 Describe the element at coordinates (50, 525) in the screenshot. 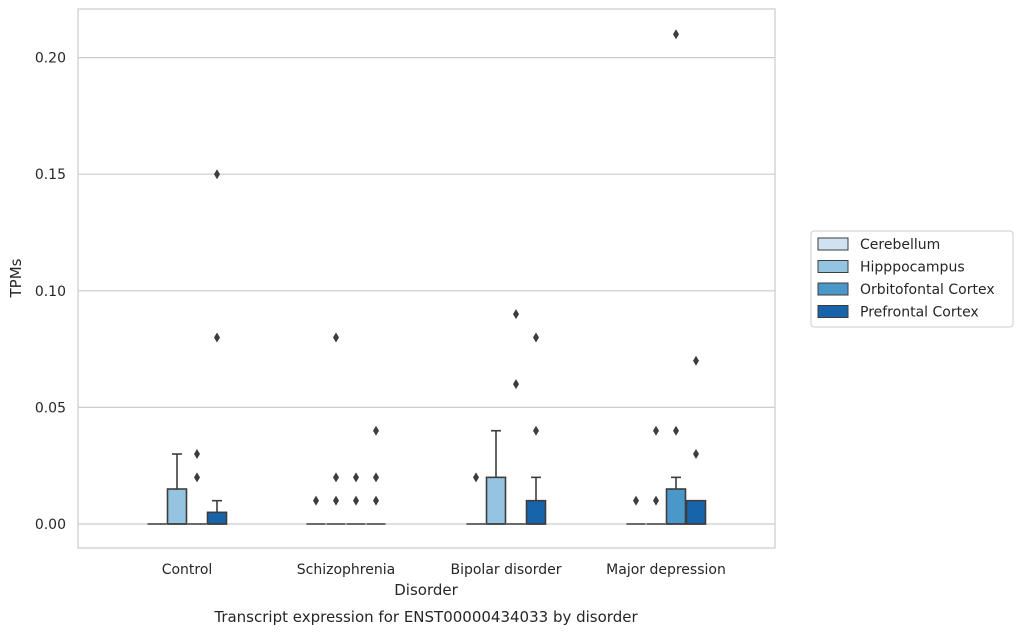

I see `y-tick-label: 0.00` at that location.